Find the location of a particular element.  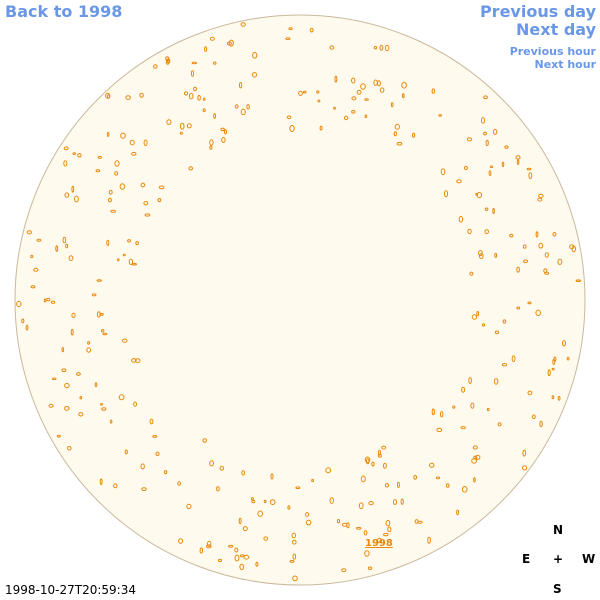

previous-day-link: Previous day is located at coordinates (537, 11).